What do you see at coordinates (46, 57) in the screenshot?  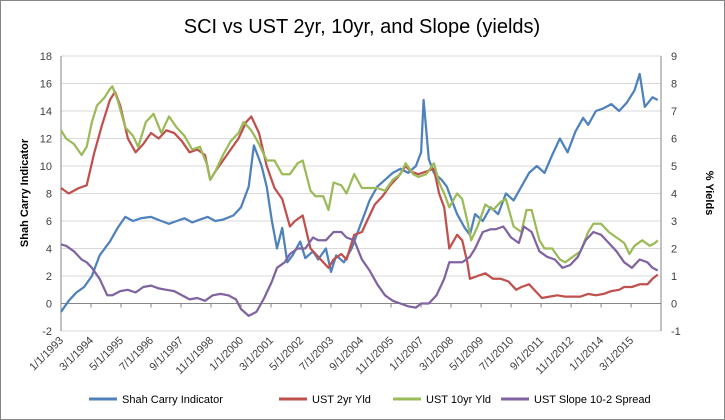 I see `y-tick-label: 18` at bounding box center [46, 57].